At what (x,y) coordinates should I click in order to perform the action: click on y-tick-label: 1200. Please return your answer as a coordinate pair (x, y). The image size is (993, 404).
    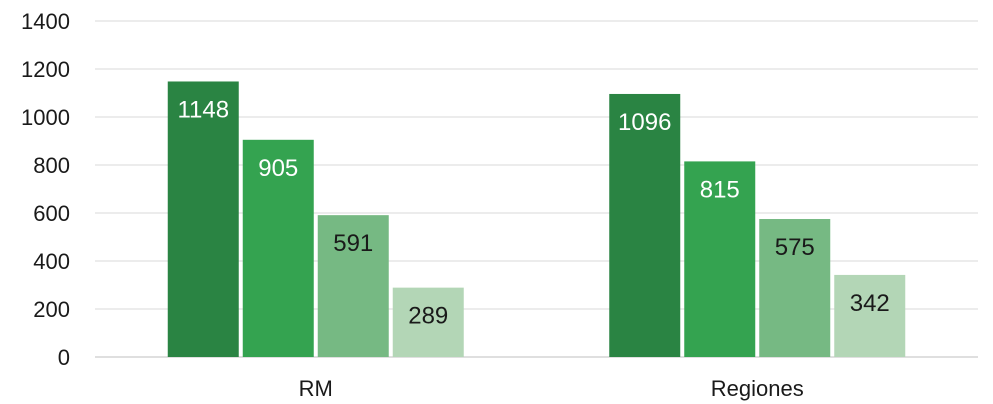
    Looking at the image, I should click on (45, 69).